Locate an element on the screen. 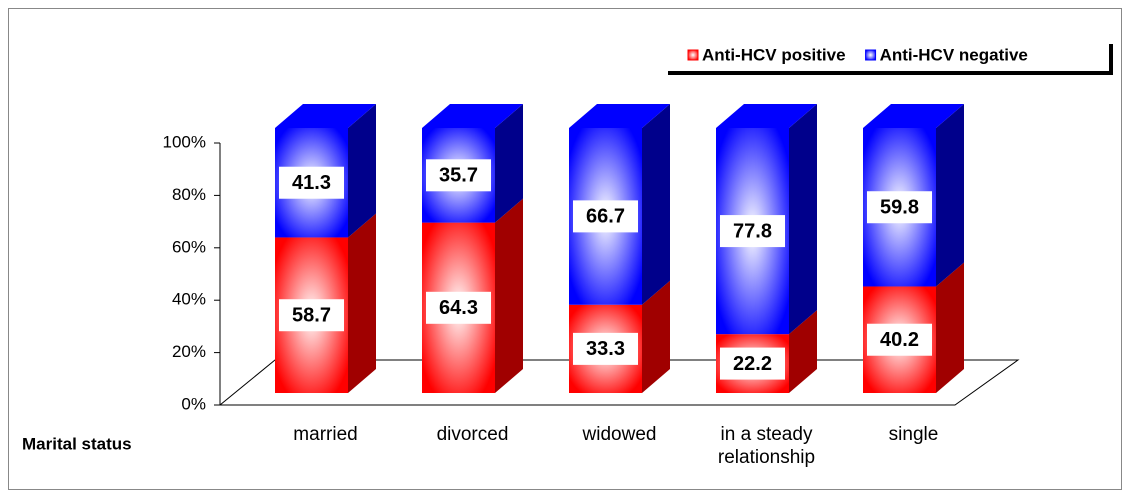 This screenshot has height=500, width=1130. x-tick-label: widowed is located at coordinates (619, 434).